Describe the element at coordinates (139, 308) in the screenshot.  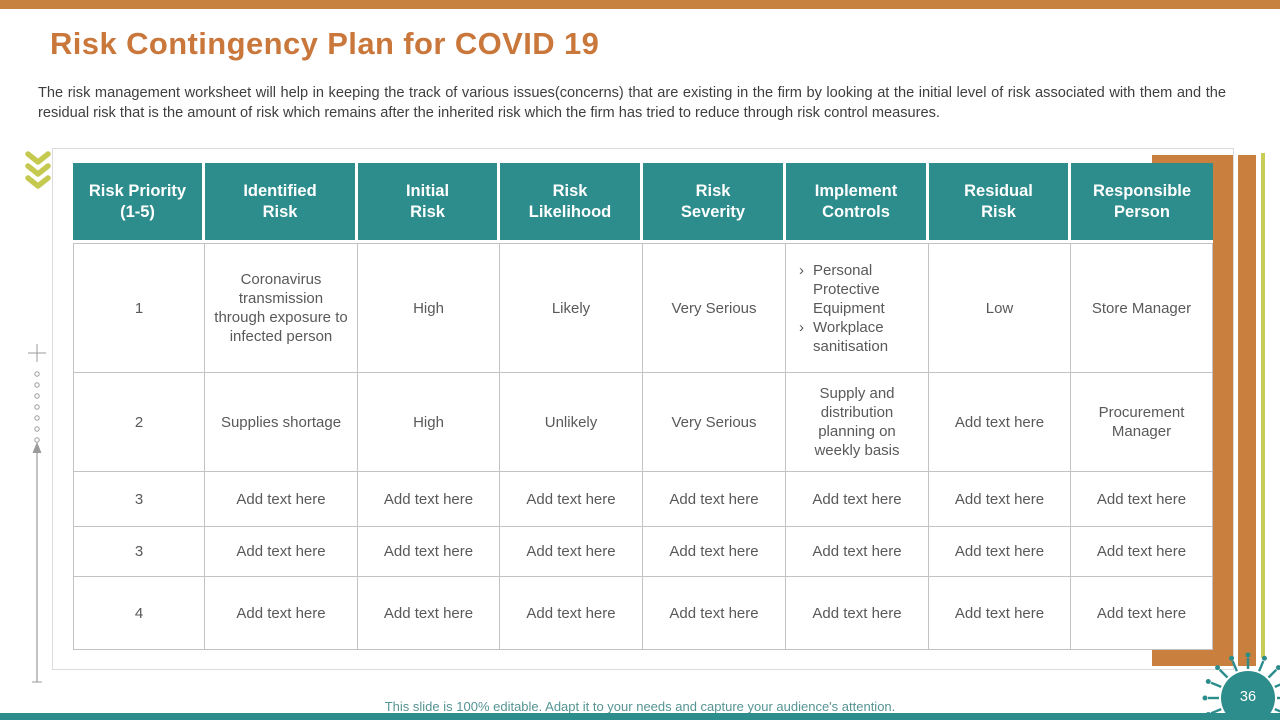
I see `table-cell: 1` at that location.